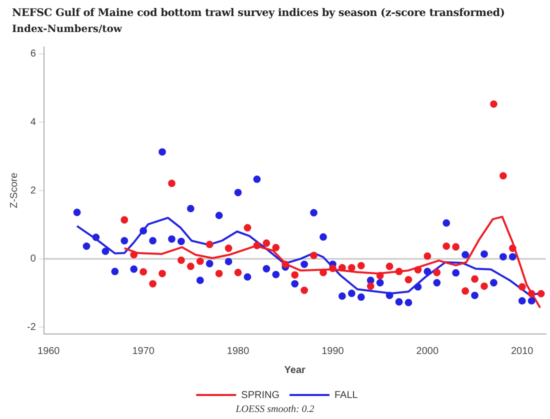 The width and height of the screenshot is (550, 419). What do you see at coordinates (238, 351) in the screenshot?
I see `x-tick-label: 1980` at bounding box center [238, 351].